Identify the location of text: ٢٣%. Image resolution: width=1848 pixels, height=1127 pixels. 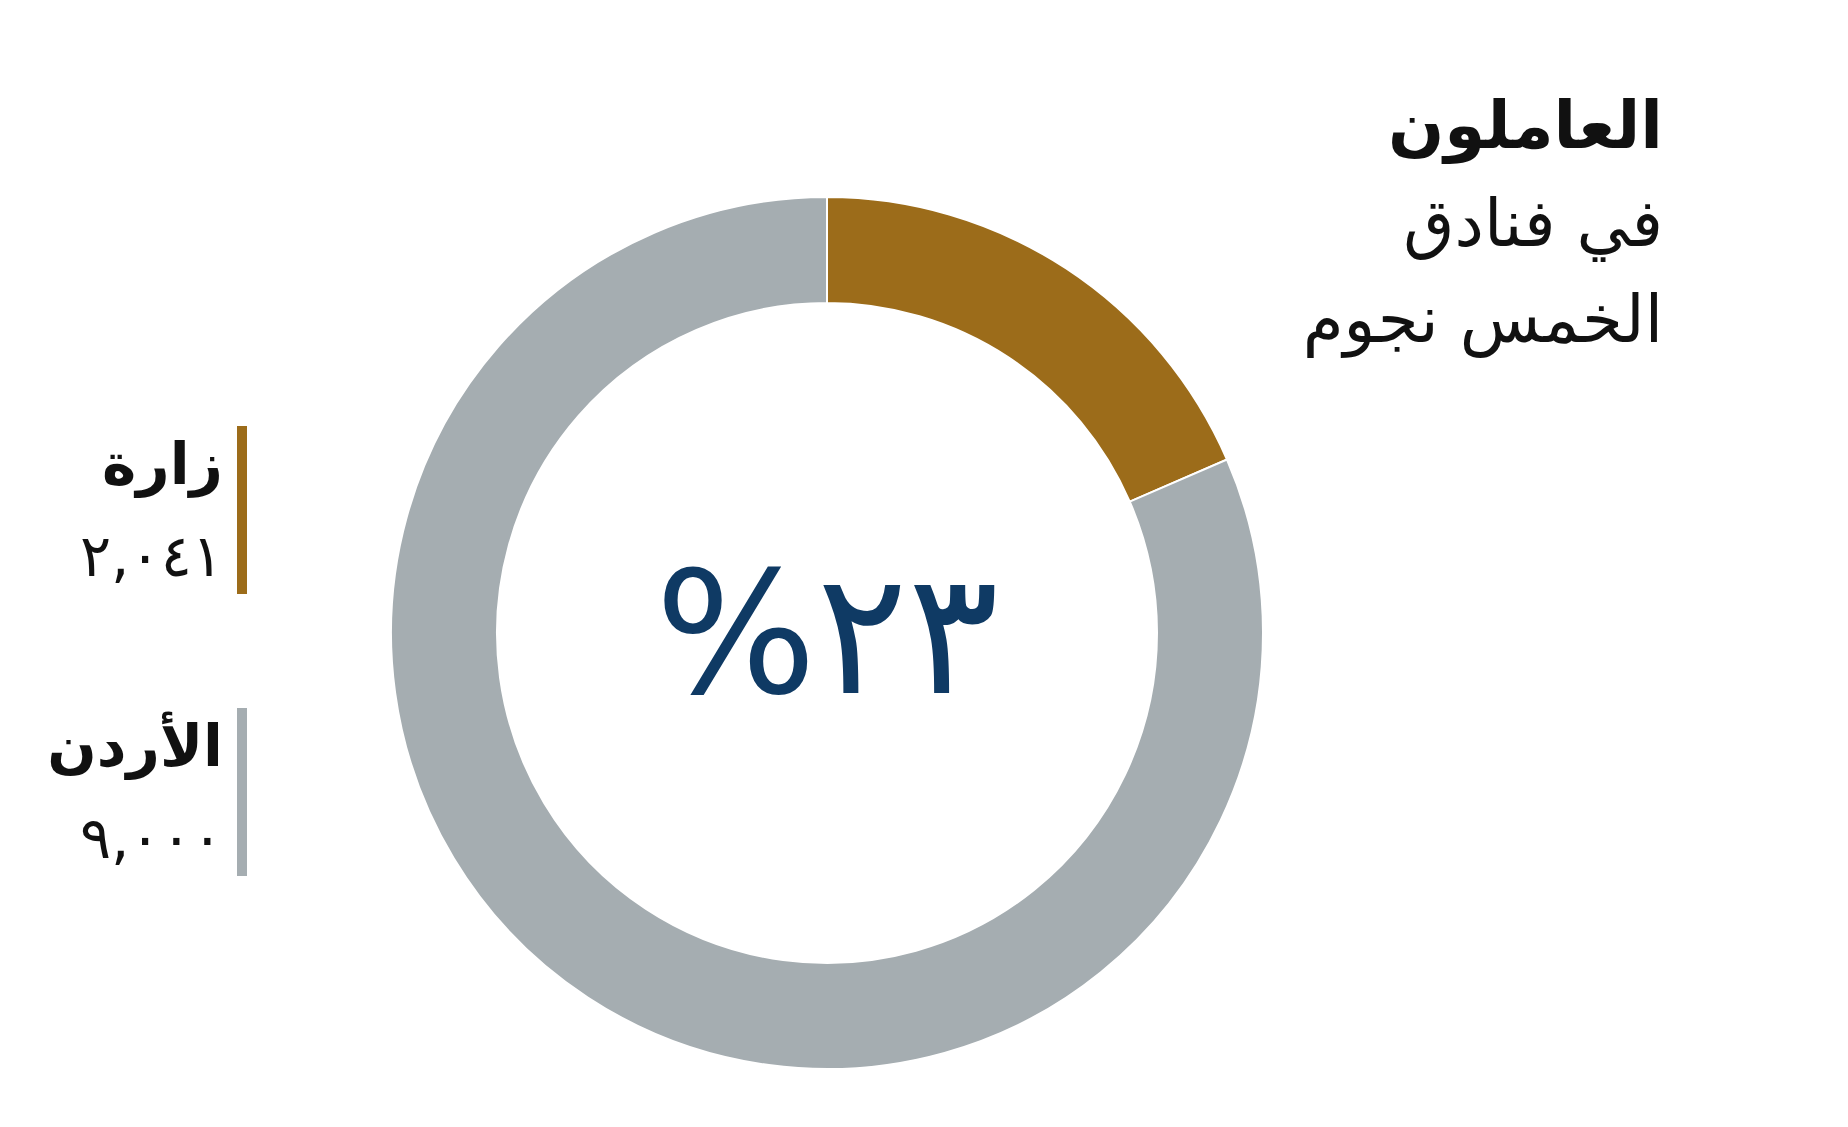
(827, 634).